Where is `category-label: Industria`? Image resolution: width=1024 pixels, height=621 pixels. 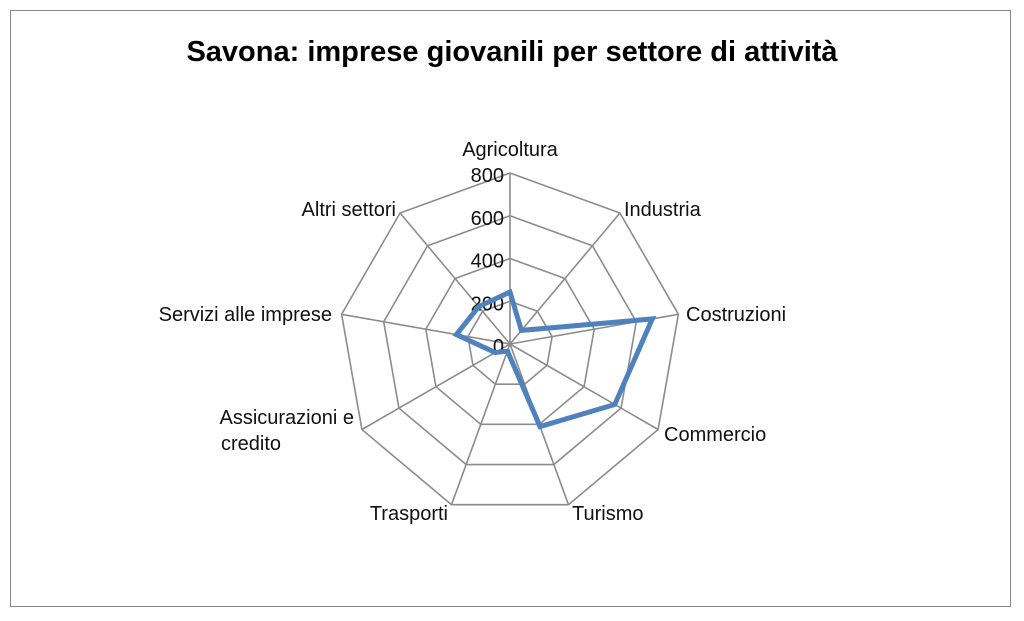 category-label: Industria is located at coordinates (663, 210).